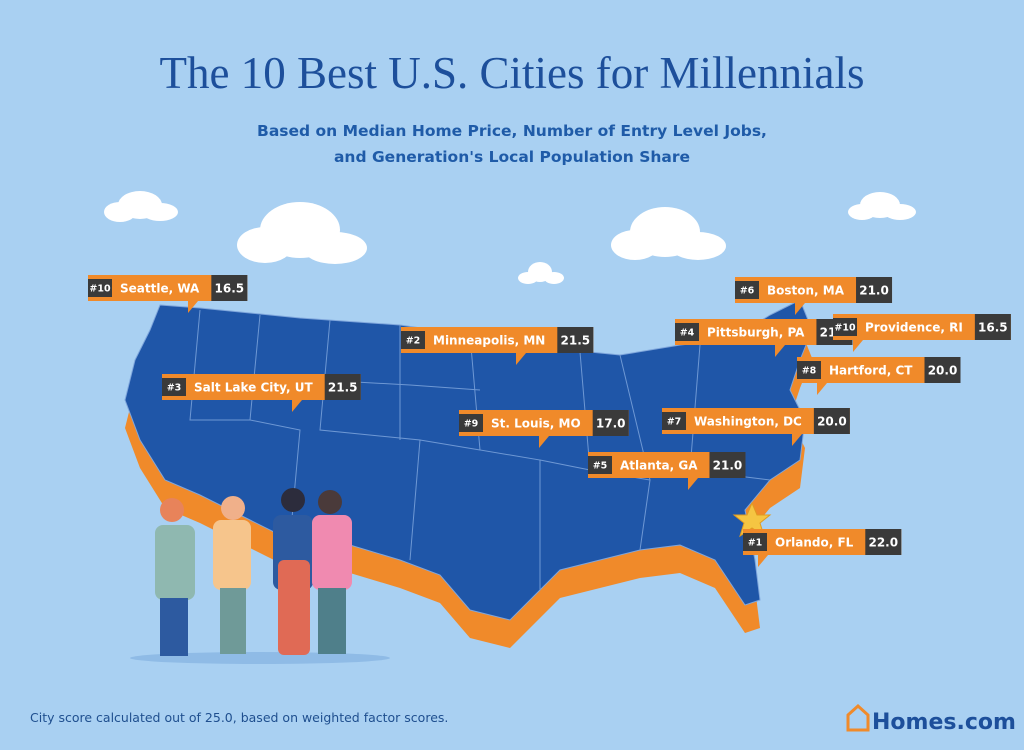  I want to click on title: The 10 Best U.S. Cities for Millennials, so click(512, 73).